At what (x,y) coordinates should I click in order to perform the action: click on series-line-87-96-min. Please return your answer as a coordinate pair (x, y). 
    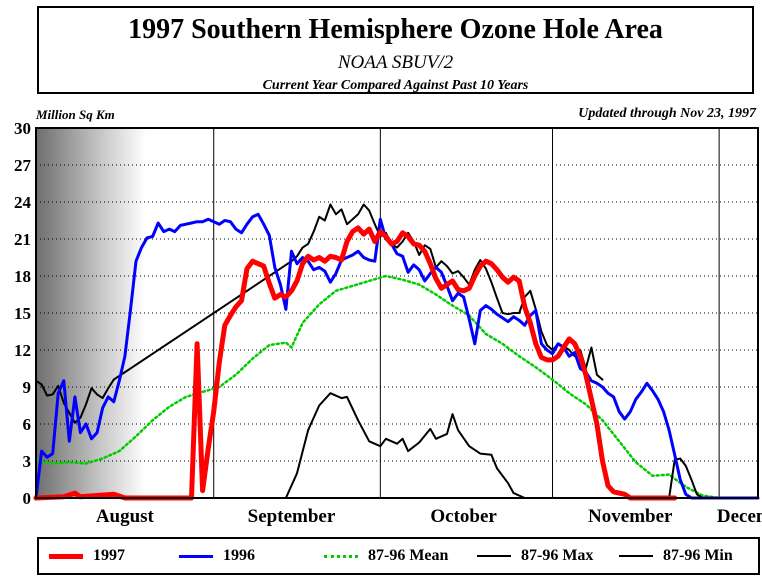
    Looking at the image, I should click on (494, 445).